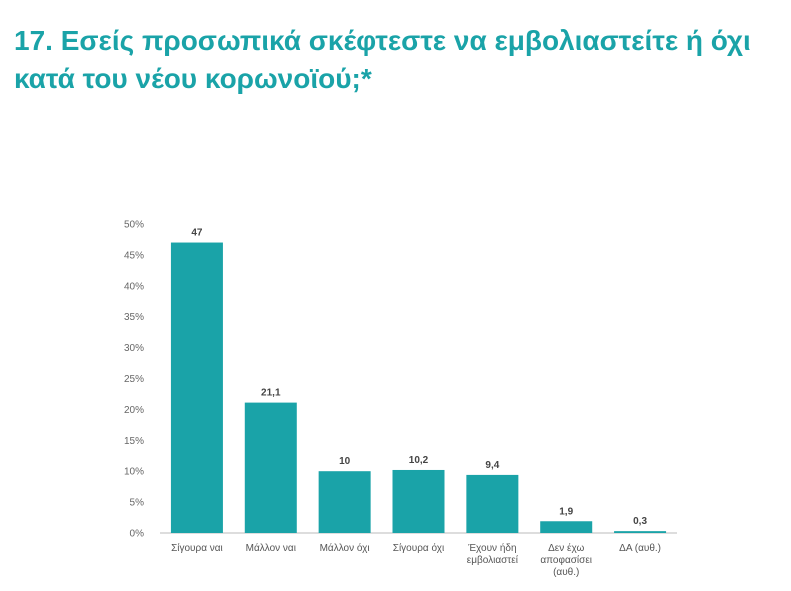  Describe the element at coordinates (134, 348) in the screenshot. I see `y-tick-label: 30%` at that location.